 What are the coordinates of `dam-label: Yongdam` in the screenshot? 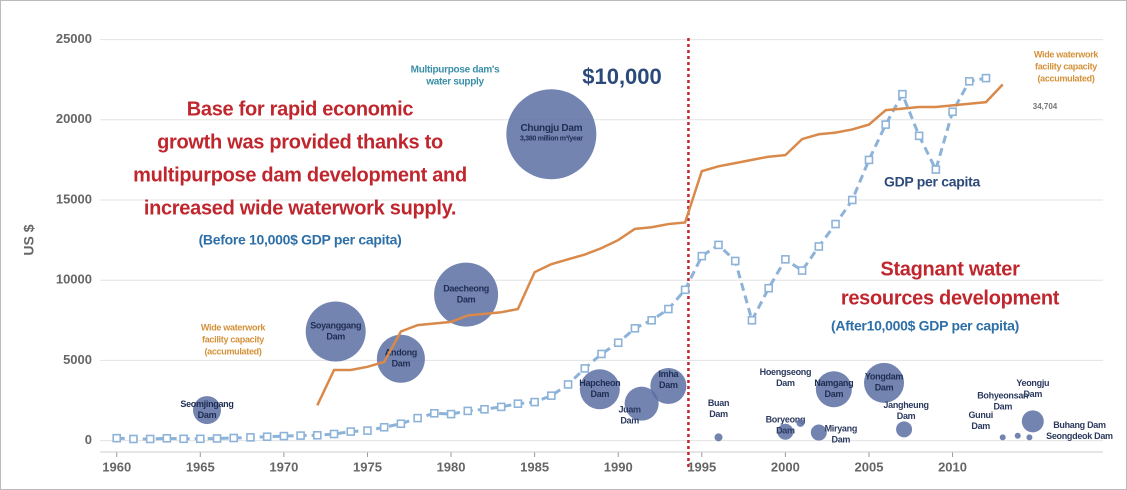 It's located at (884, 377).